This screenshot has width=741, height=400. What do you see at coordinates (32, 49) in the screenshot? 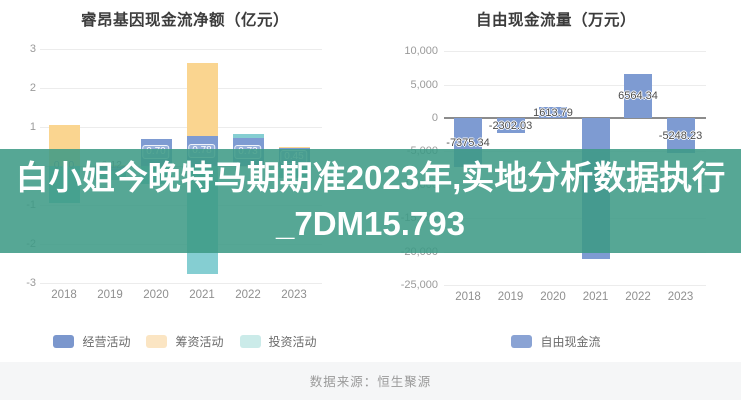
I see `y-axis-tick-label: 3` at bounding box center [32, 49].